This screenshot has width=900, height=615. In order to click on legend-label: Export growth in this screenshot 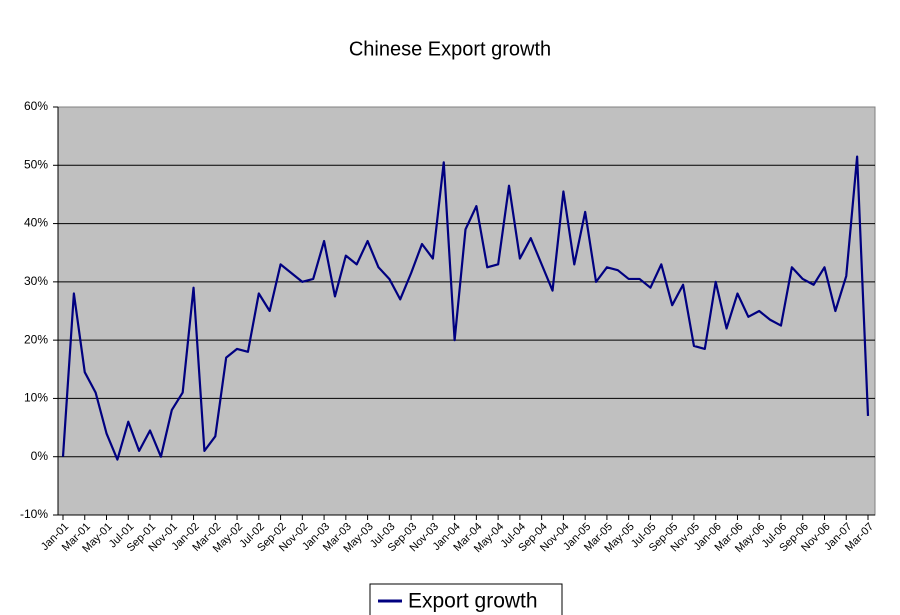, I will do `click(473, 601)`.